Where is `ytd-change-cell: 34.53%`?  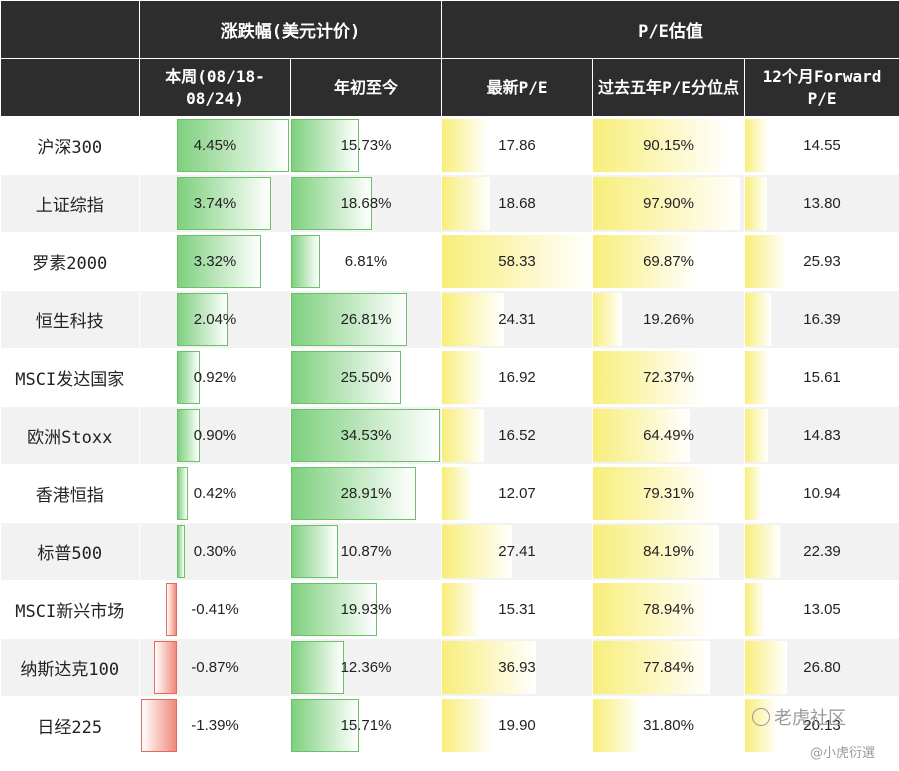
ytd-change-cell: 34.53% is located at coordinates (366, 435).